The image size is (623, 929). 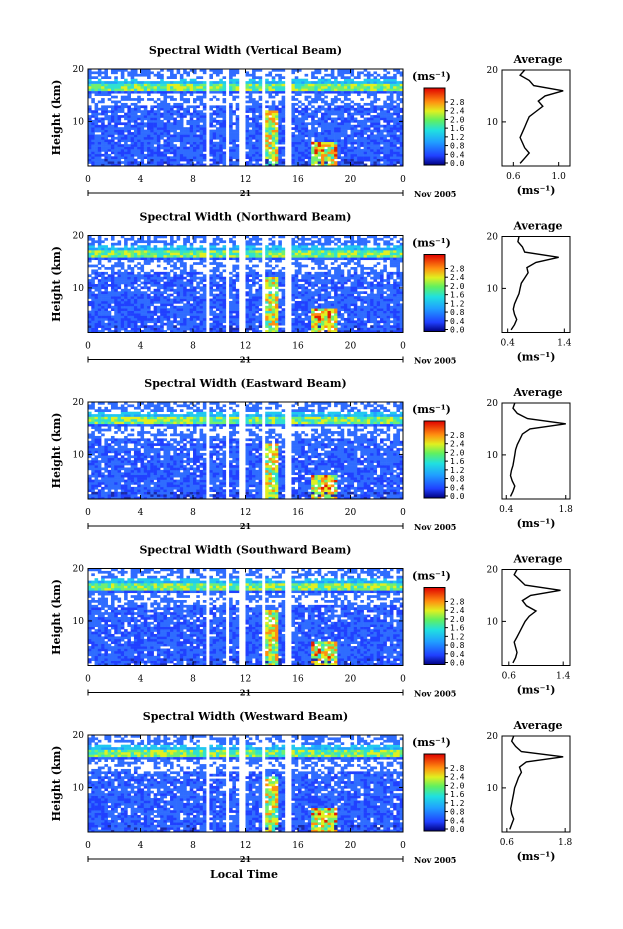 What do you see at coordinates (141, 680) in the screenshot?
I see `x-tick-label: 4` at bounding box center [141, 680].